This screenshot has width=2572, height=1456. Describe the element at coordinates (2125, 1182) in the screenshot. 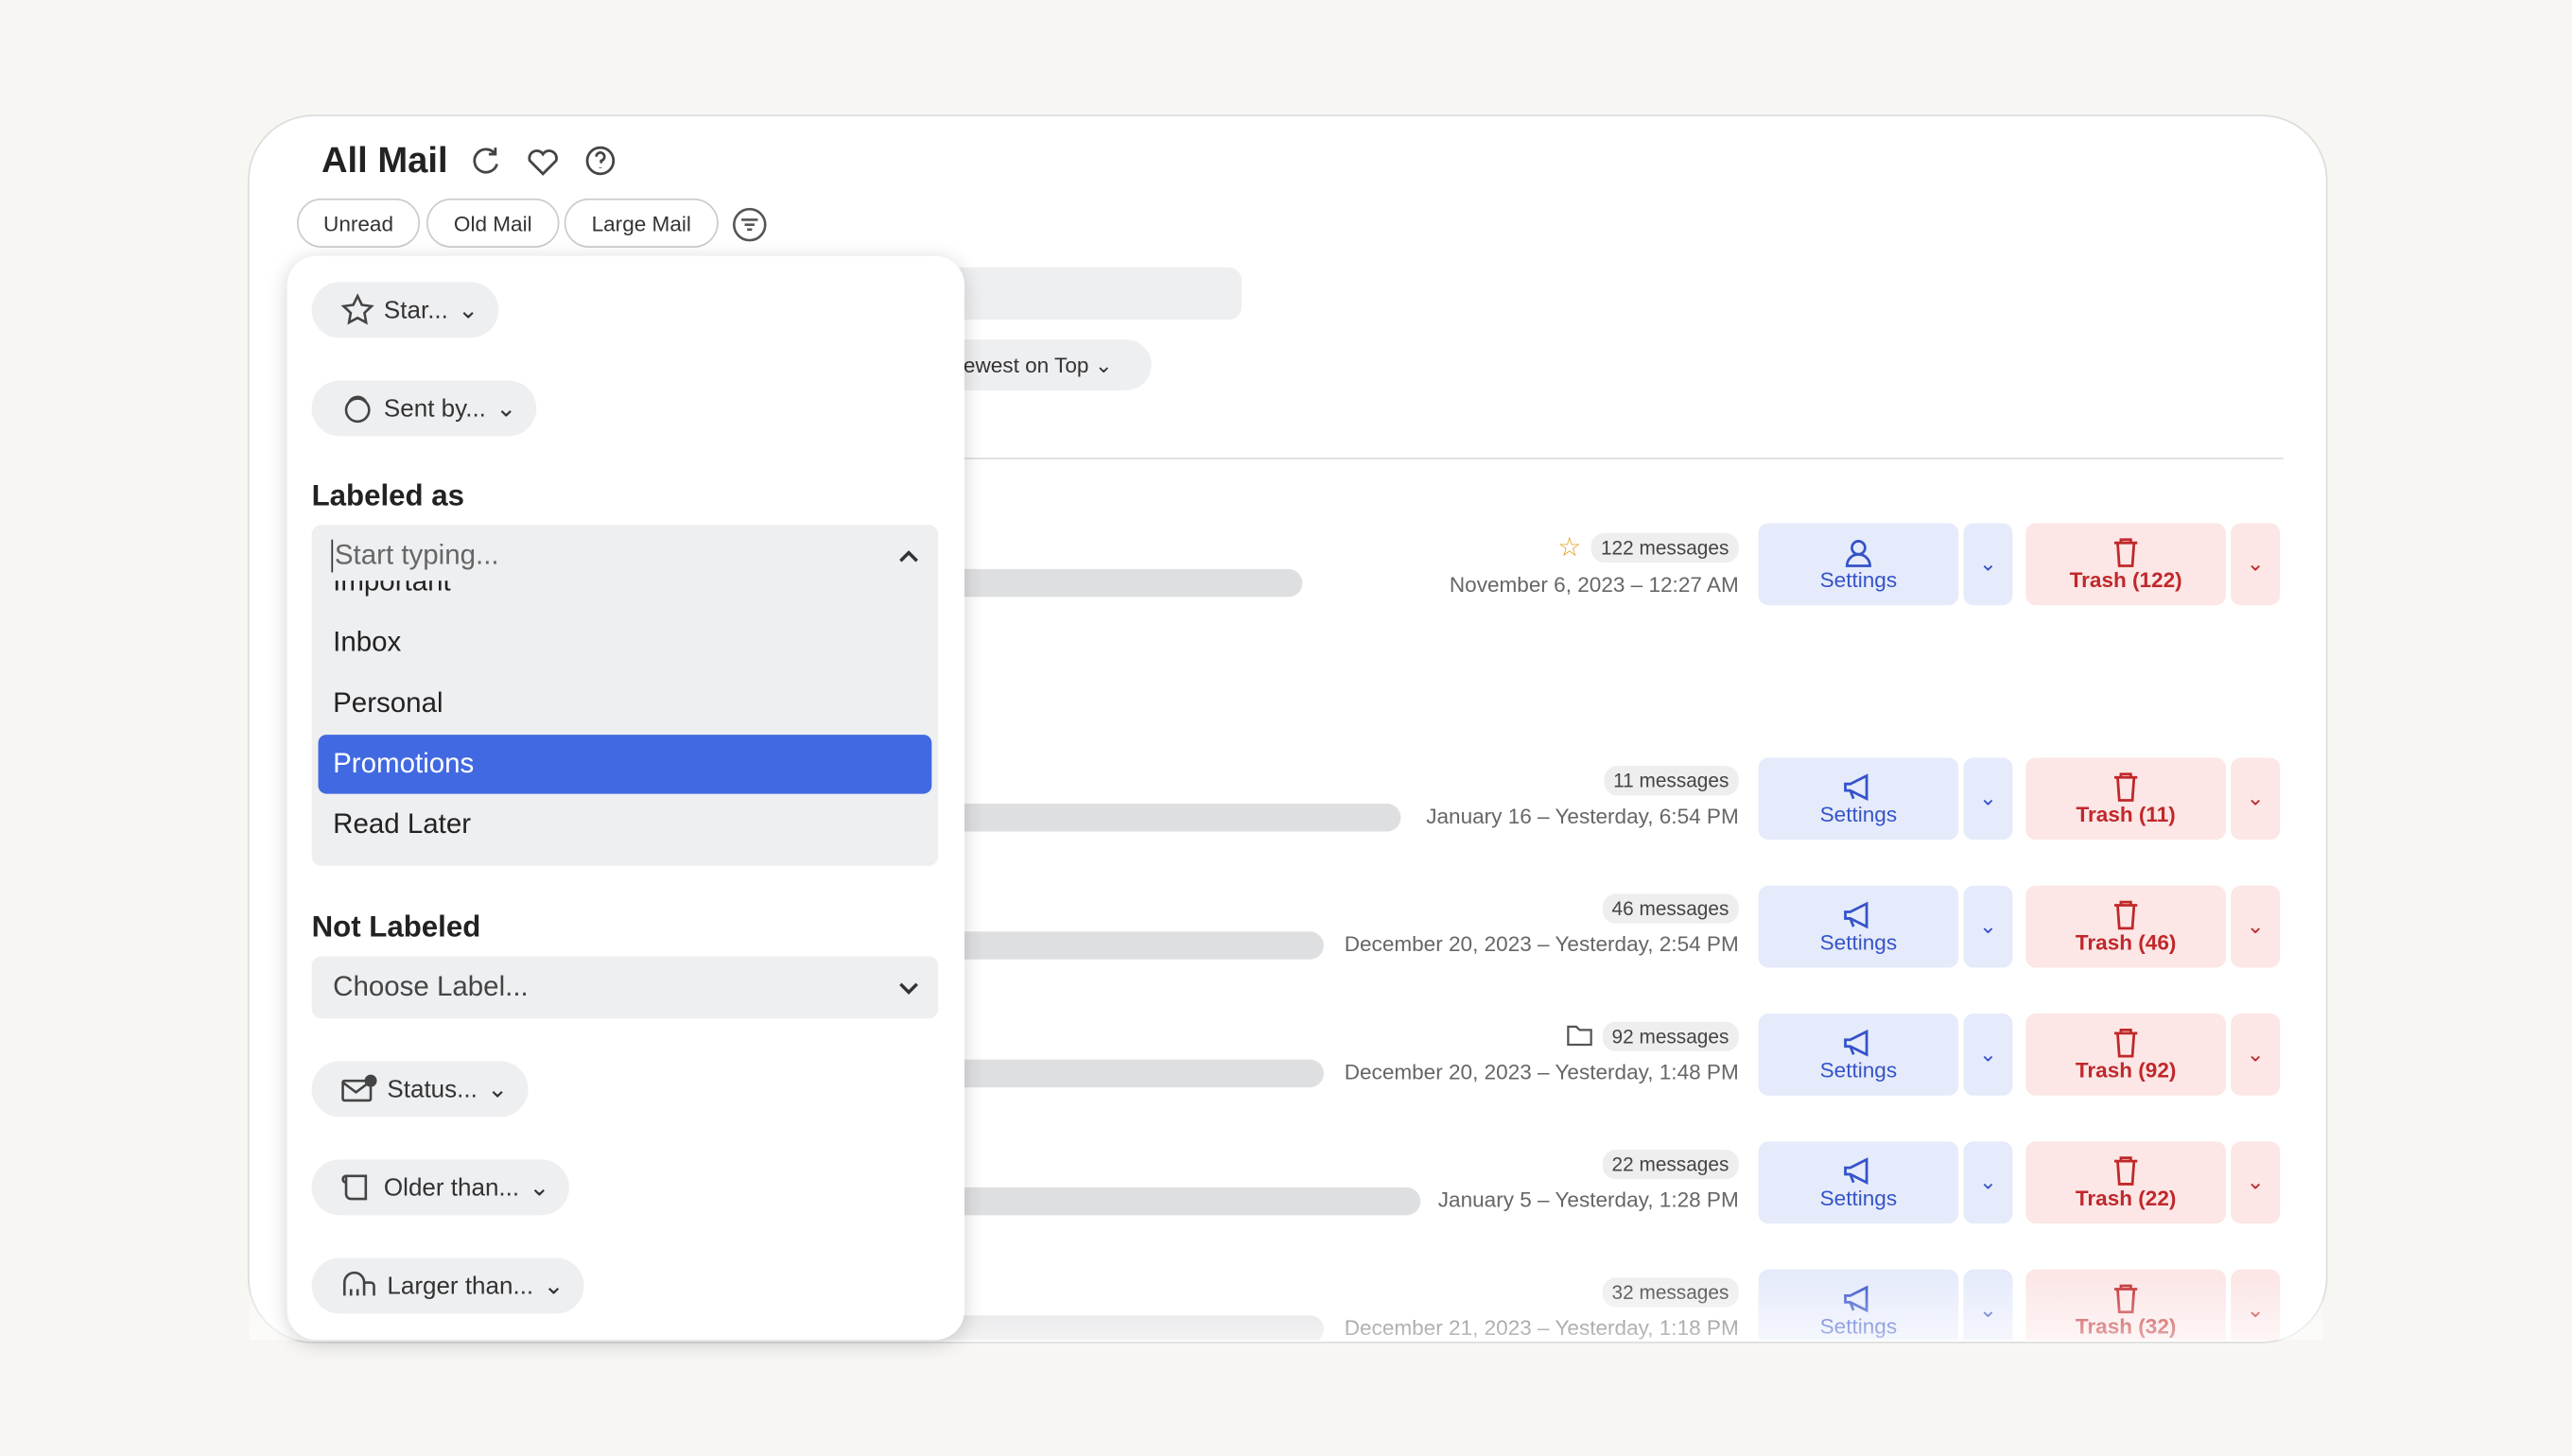

I see `trash-button: Trash (22)` at that location.